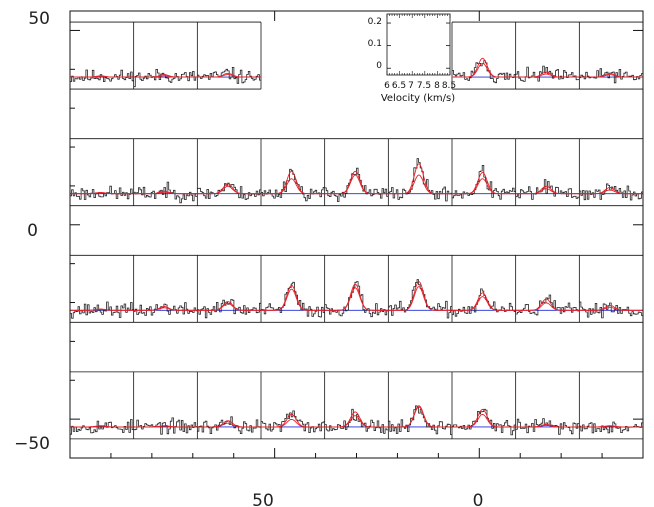 The height and width of the screenshot is (507, 654). I want to click on y-tick-label-50: 50, so click(39, 19).